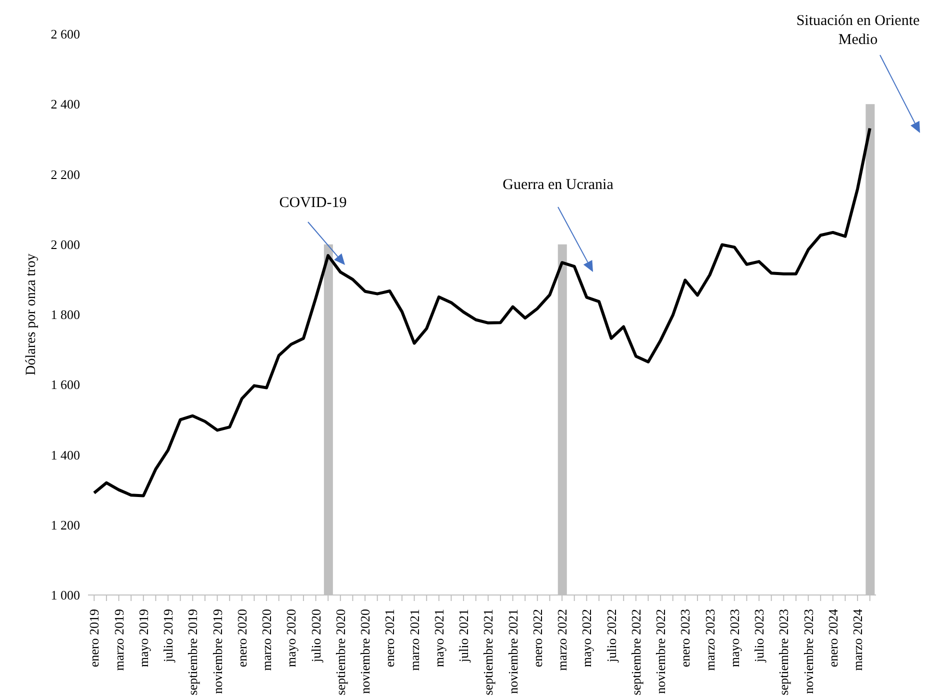 Image resolution: width=944 pixels, height=700 pixels. I want to click on y-axis-title: Dólares por onza troy, so click(31, 315).